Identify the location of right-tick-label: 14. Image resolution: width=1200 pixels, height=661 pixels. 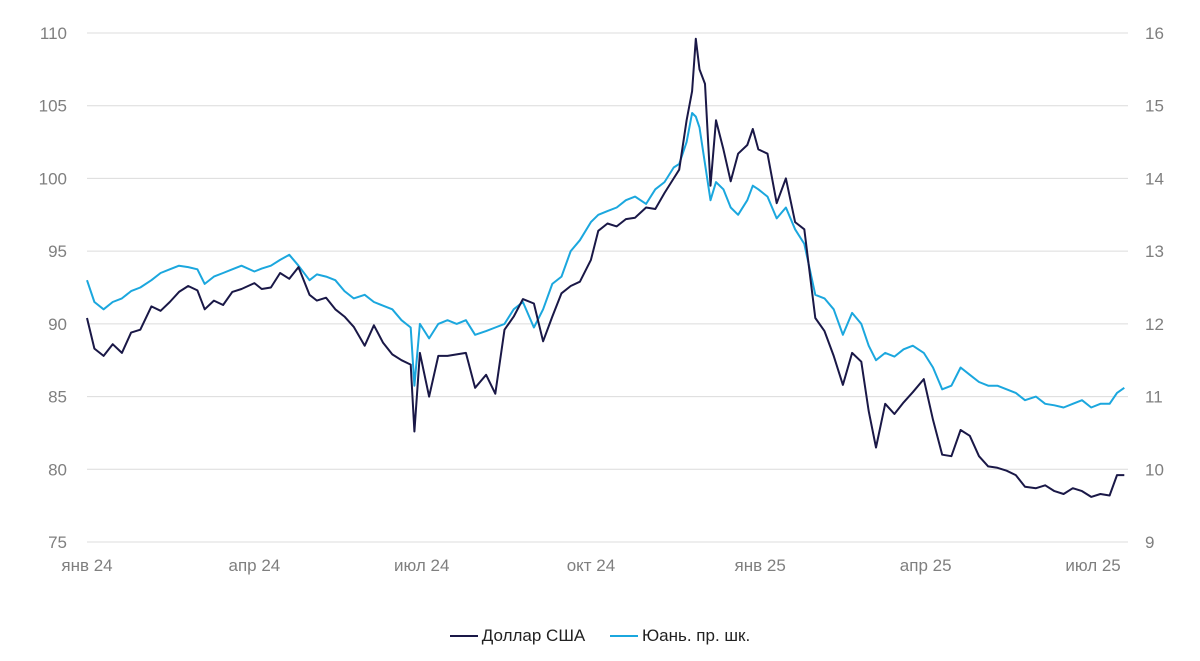
(1154, 178).